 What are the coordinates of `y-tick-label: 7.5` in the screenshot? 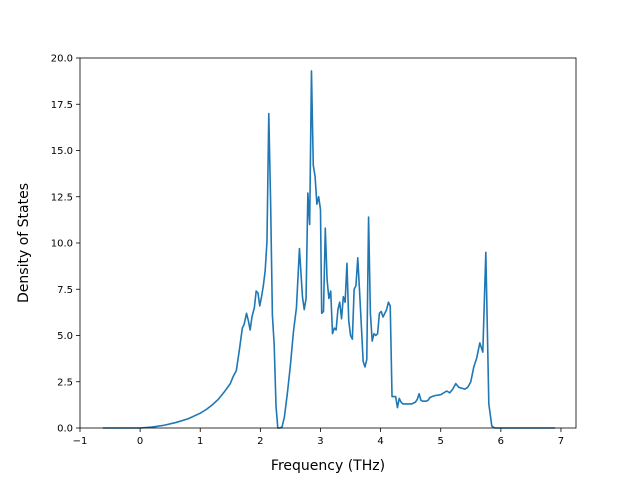 It's located at (65, 290).